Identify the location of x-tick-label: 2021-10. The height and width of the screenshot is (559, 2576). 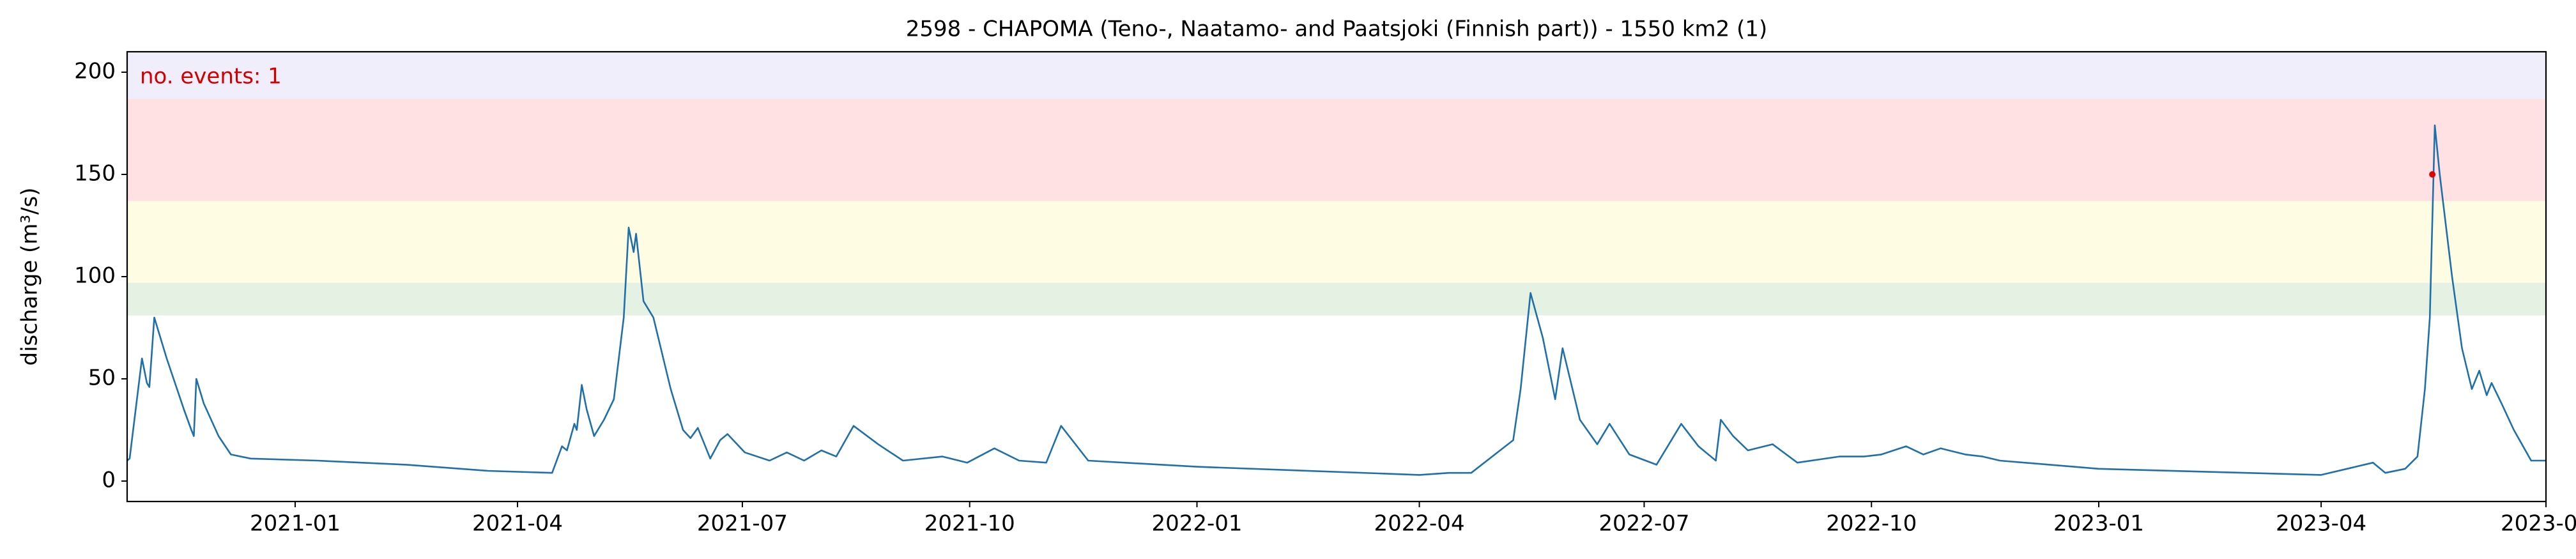
(969, 524).